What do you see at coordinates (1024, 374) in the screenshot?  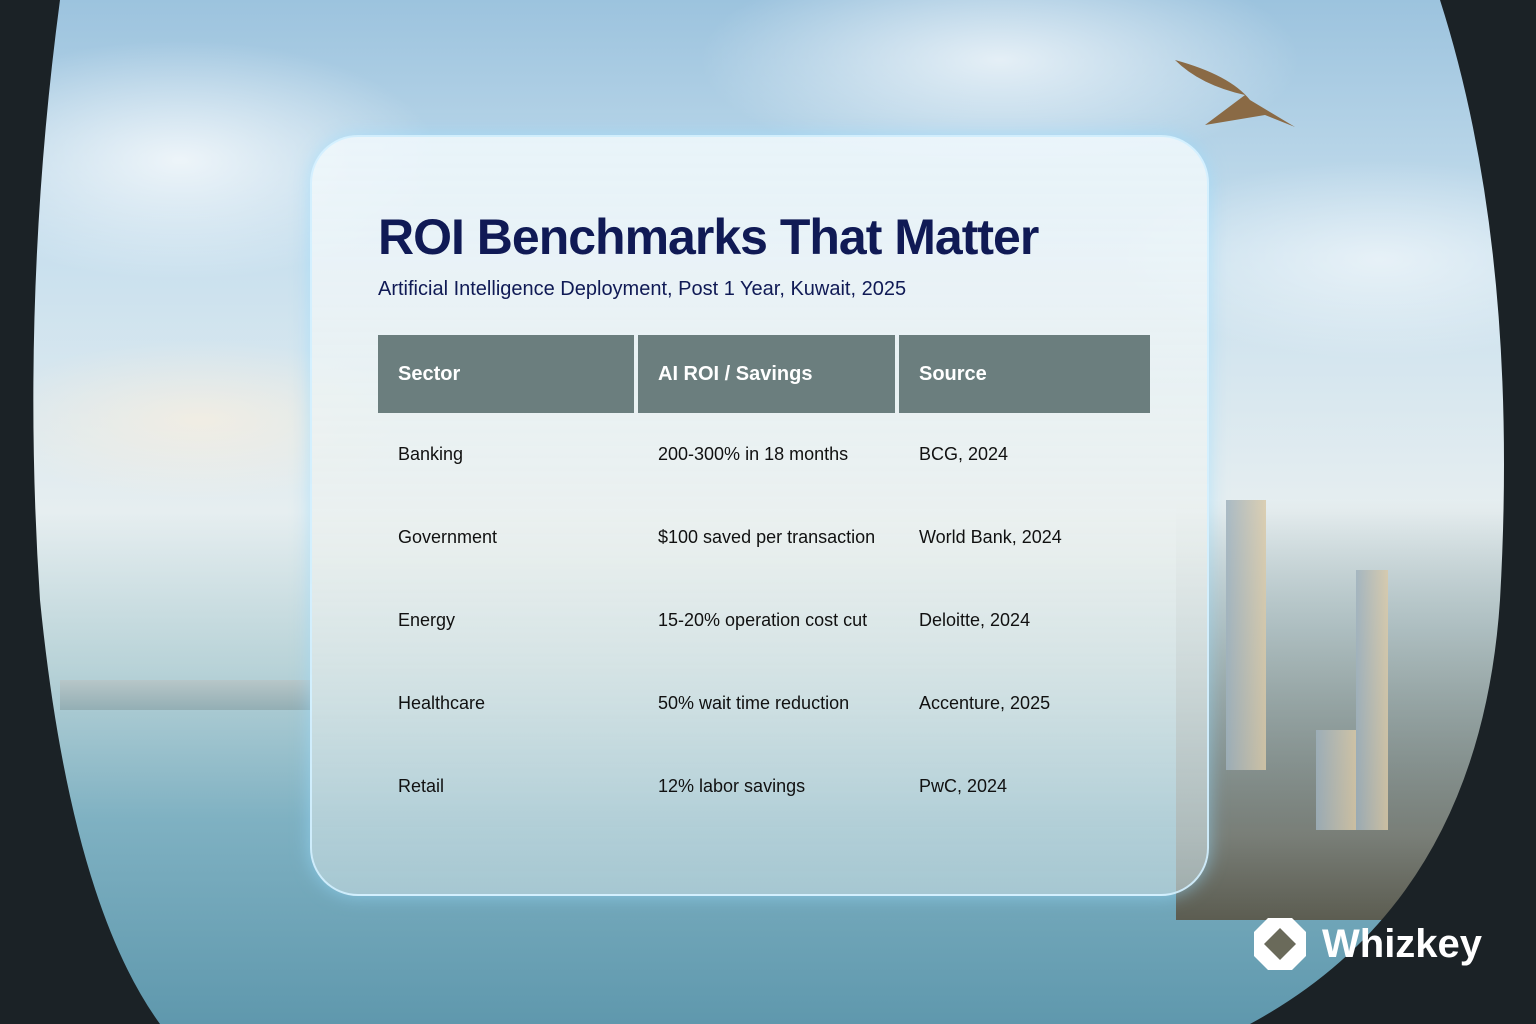 I see `header-source: Source` at bounding box center [1024, 374].